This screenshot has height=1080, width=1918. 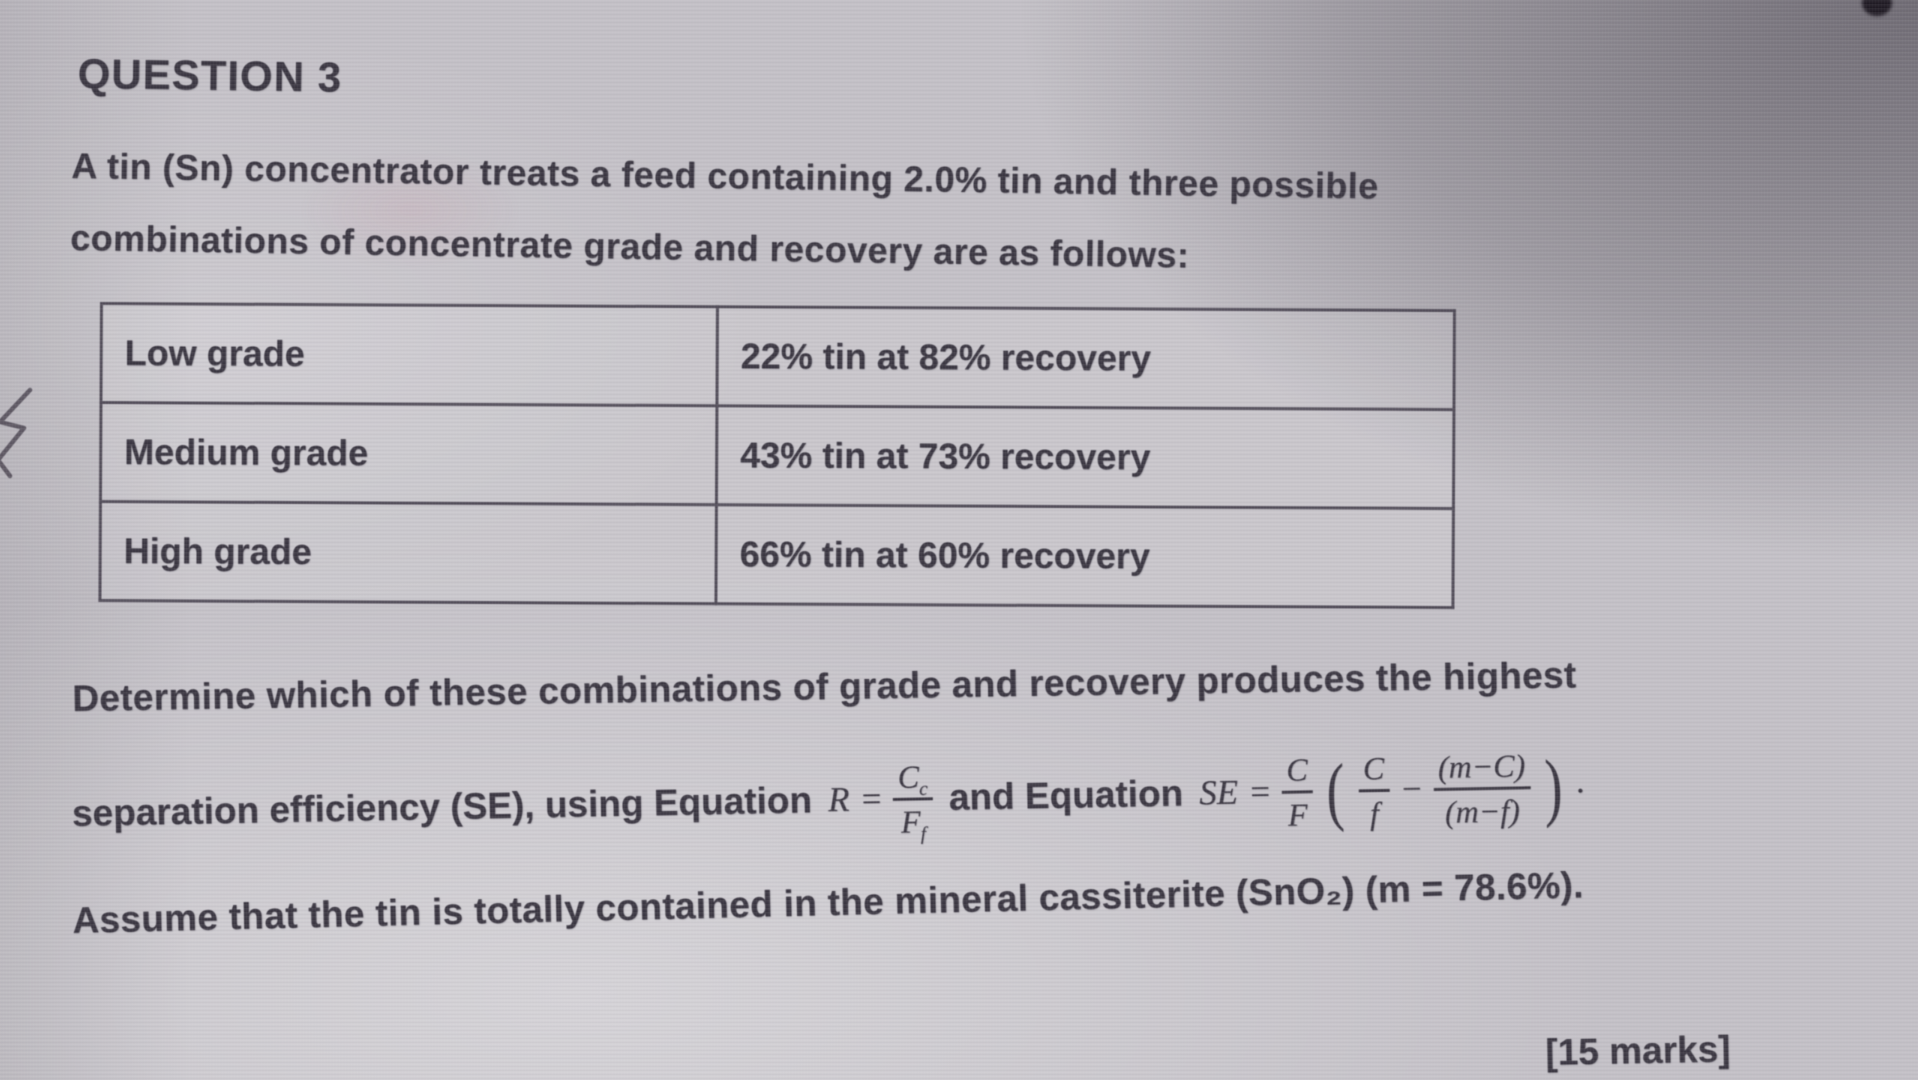 I want to click on table-row: Low grade 22% tin at 82% recovery, so click(x=777, y=356).